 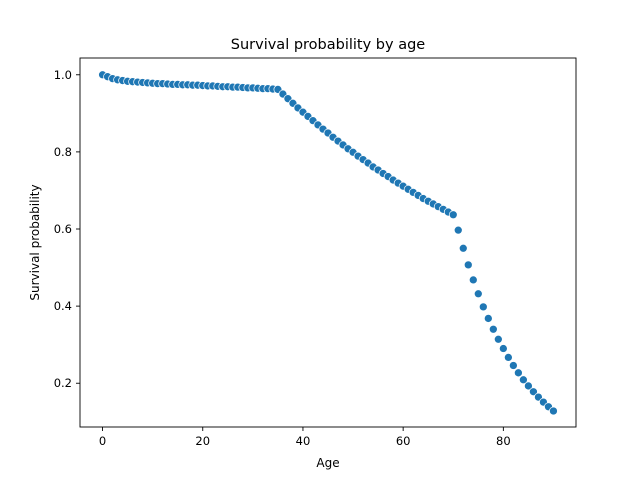 What do you see at coordinates (63, 383) in the screenshot?
I see `y-tick-label: 0.2` at bounding box center [63, 383].